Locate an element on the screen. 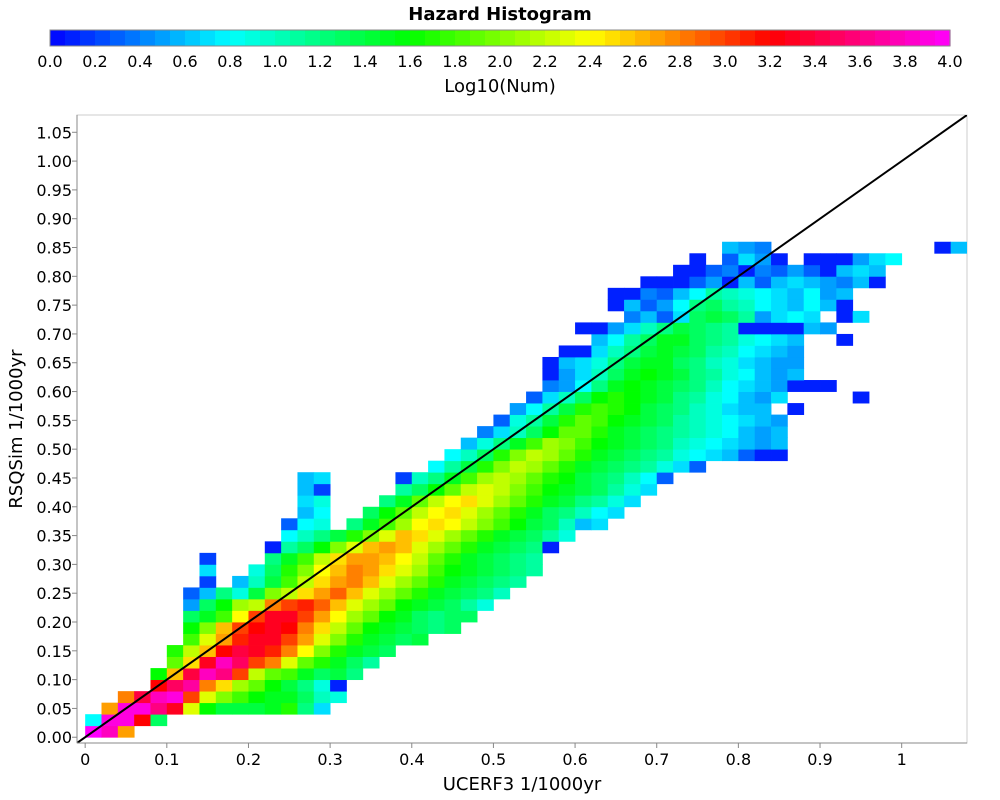  colorbar-tick-label: 1.4 is located at coordinates (364, 61).